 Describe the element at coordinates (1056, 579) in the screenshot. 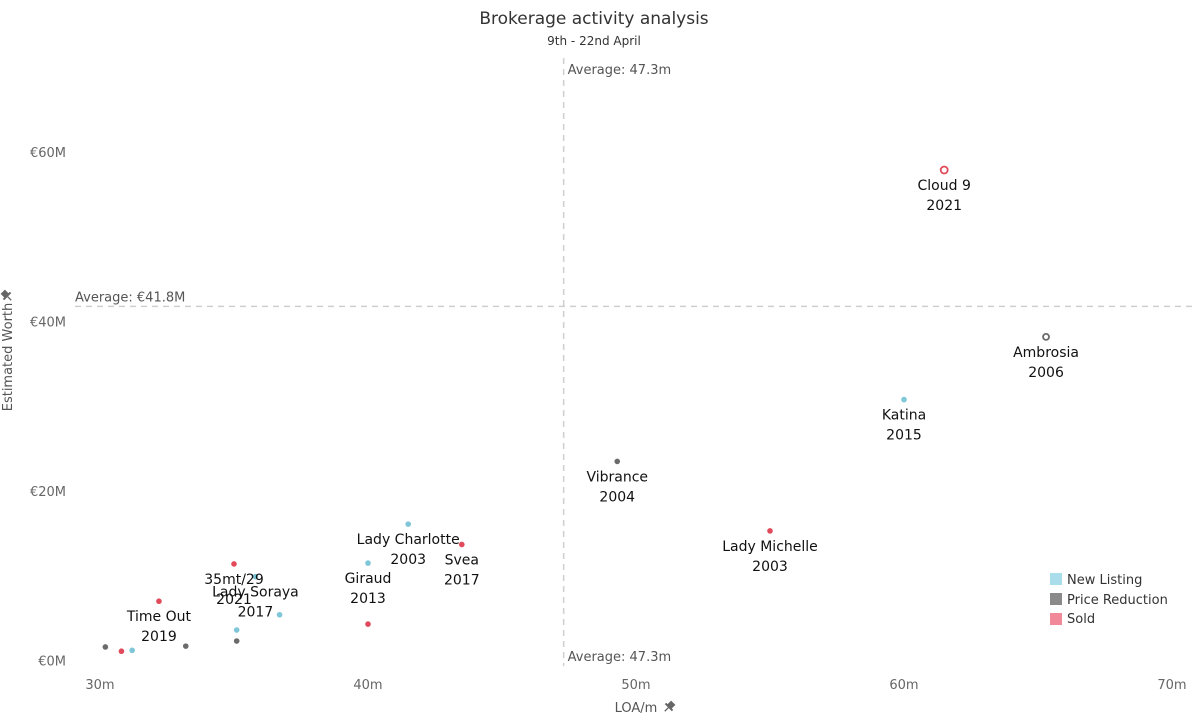

I see `legend-swatch-new-listing` at that location.